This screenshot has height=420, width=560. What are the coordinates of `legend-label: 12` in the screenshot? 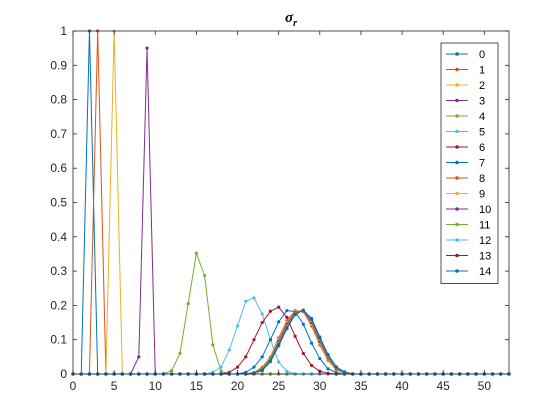 It's located at (485, 241).